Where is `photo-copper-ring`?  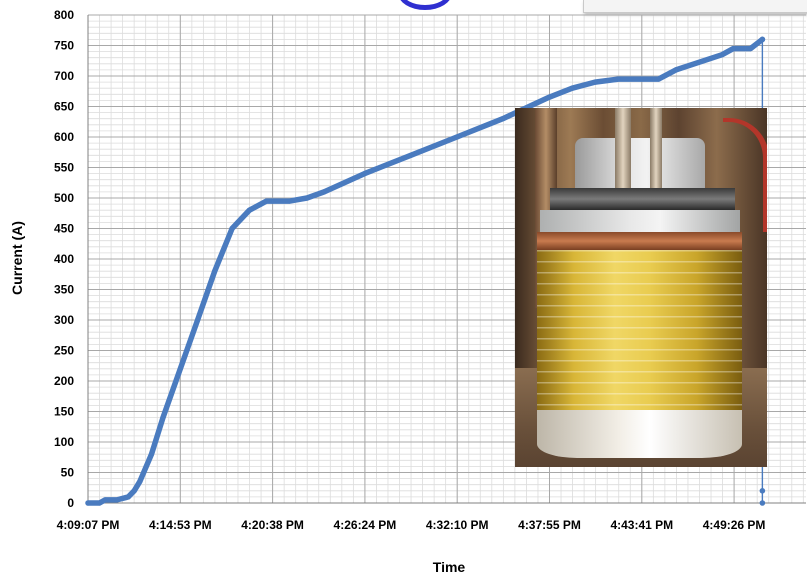
photo-copper-ring is located at coordinates (639, 241).